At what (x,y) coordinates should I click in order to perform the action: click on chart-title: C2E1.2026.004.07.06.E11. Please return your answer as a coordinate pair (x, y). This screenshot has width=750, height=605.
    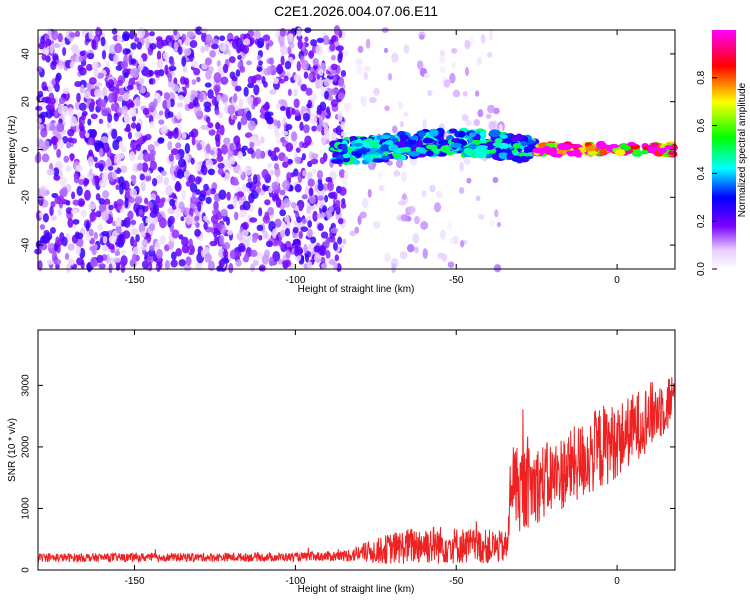
    Looking at the image, I should click on (356, 11).